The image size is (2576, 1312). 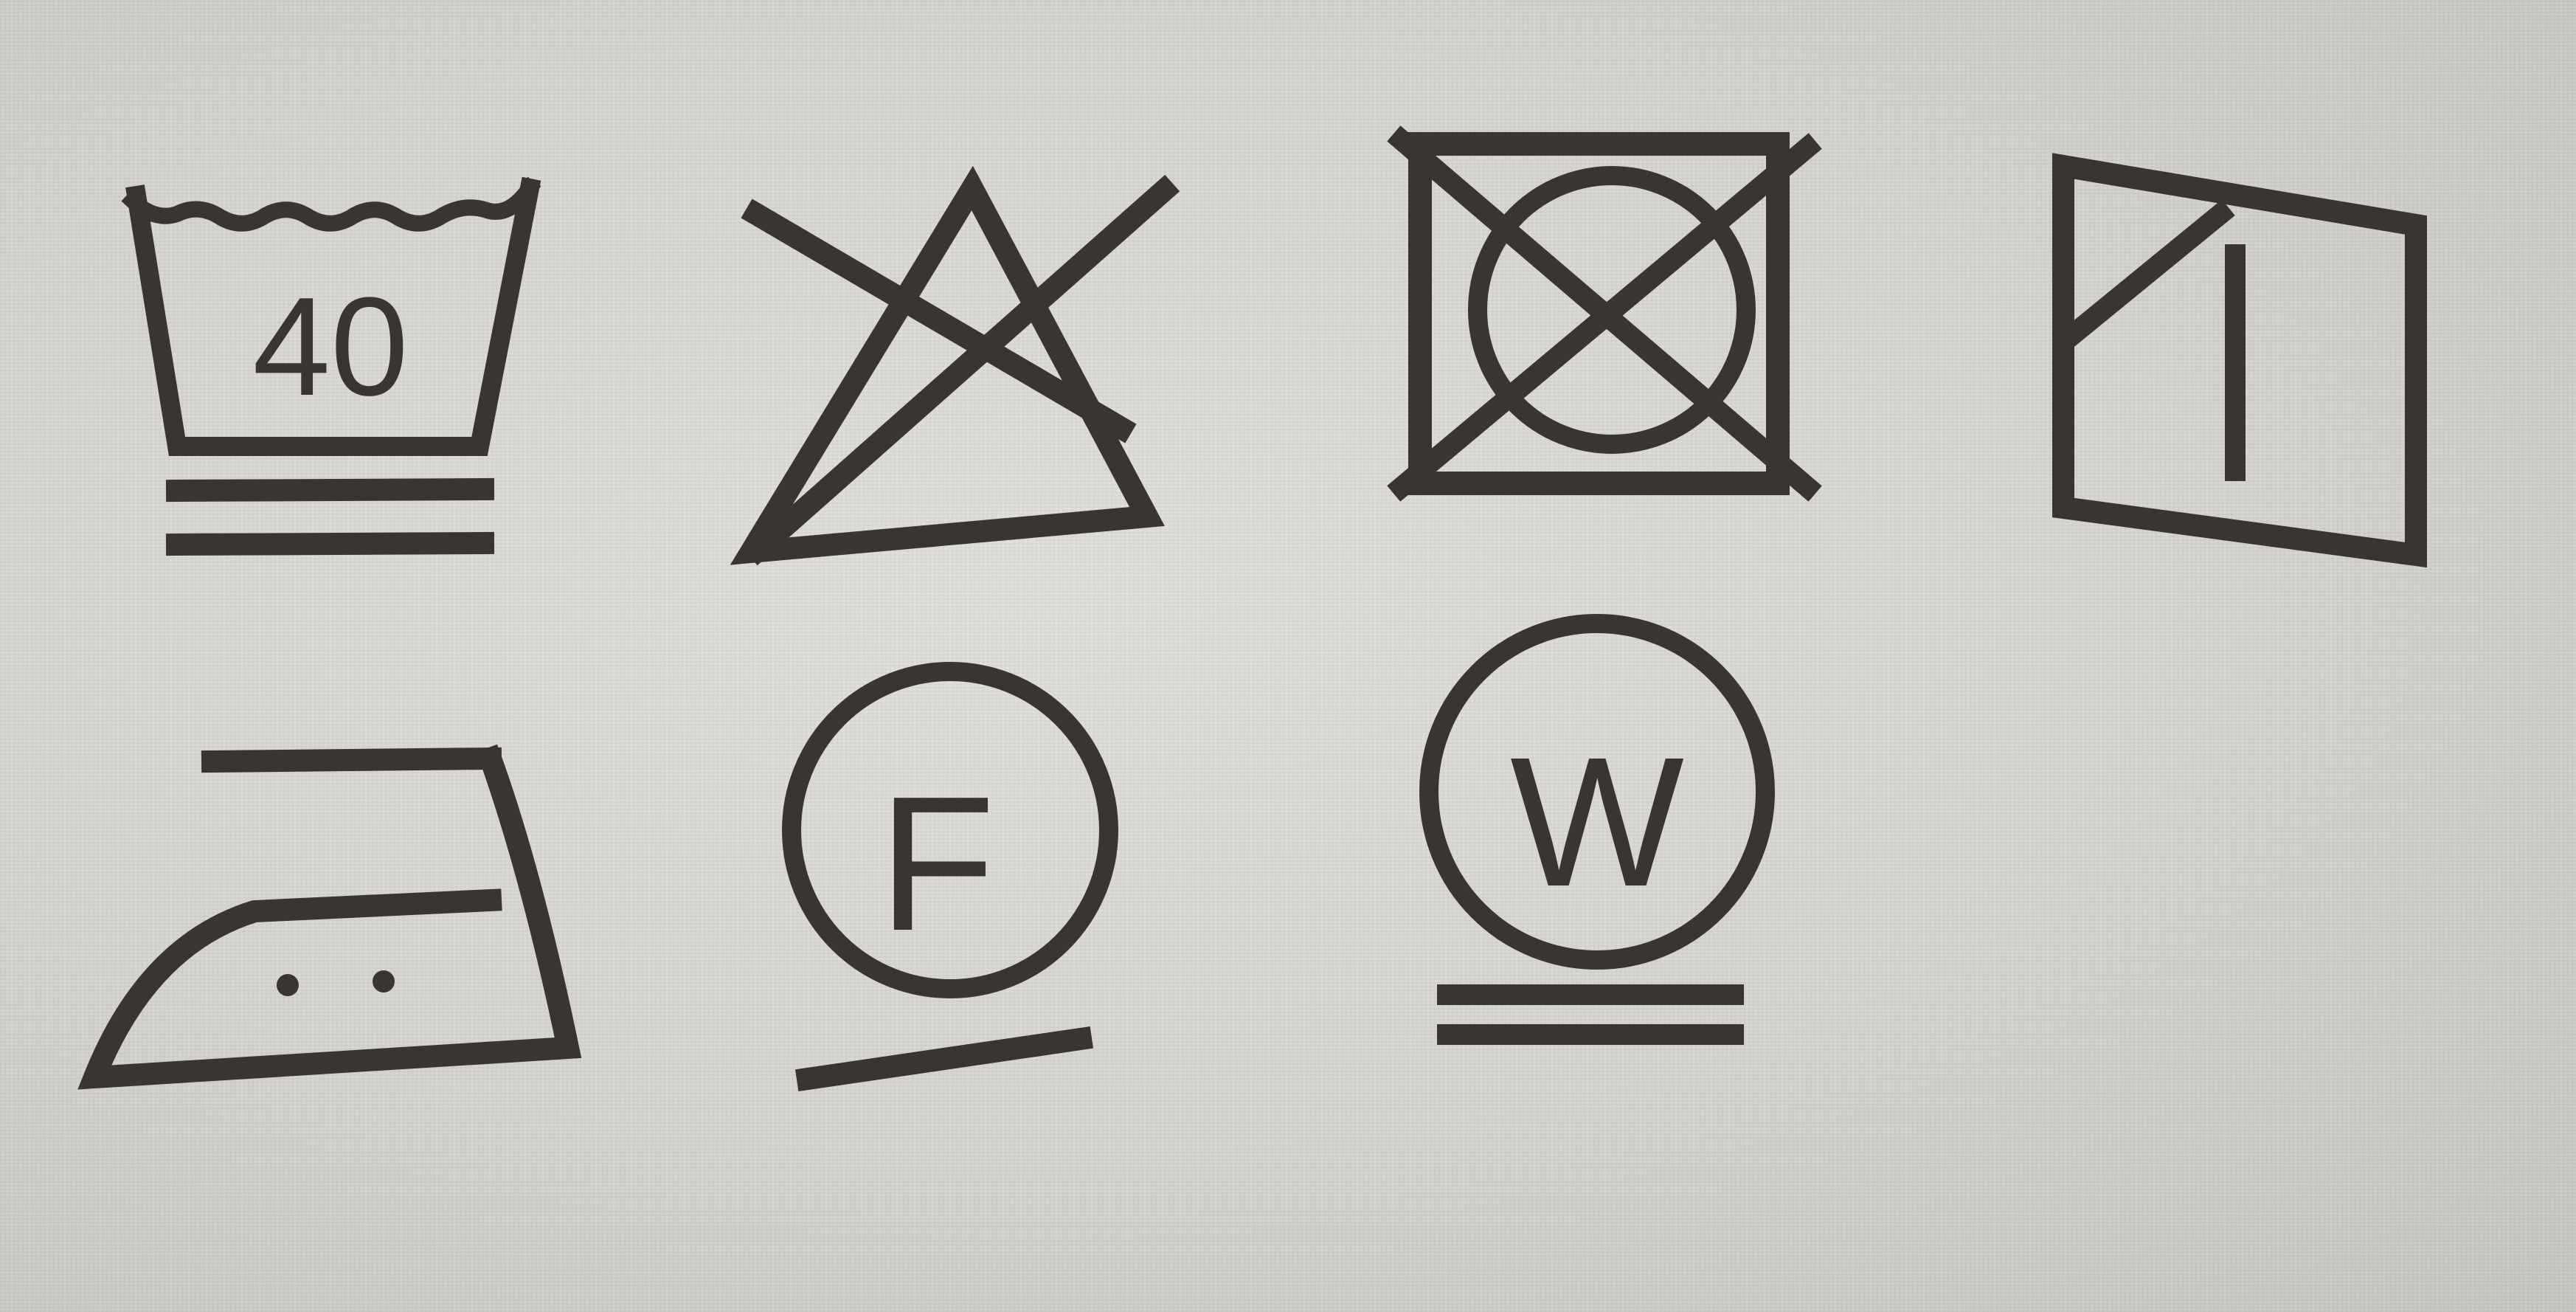 I want to click on wash-temperature-text: 40, so click(x=330, y=347).